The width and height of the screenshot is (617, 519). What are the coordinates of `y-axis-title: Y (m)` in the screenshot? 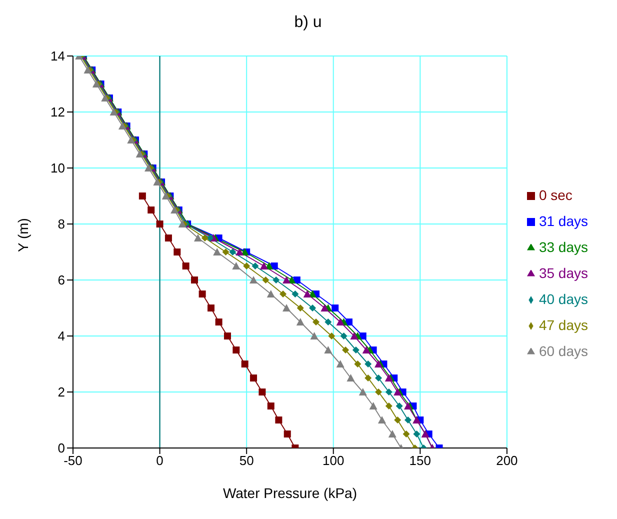 It's located at (22, 235).